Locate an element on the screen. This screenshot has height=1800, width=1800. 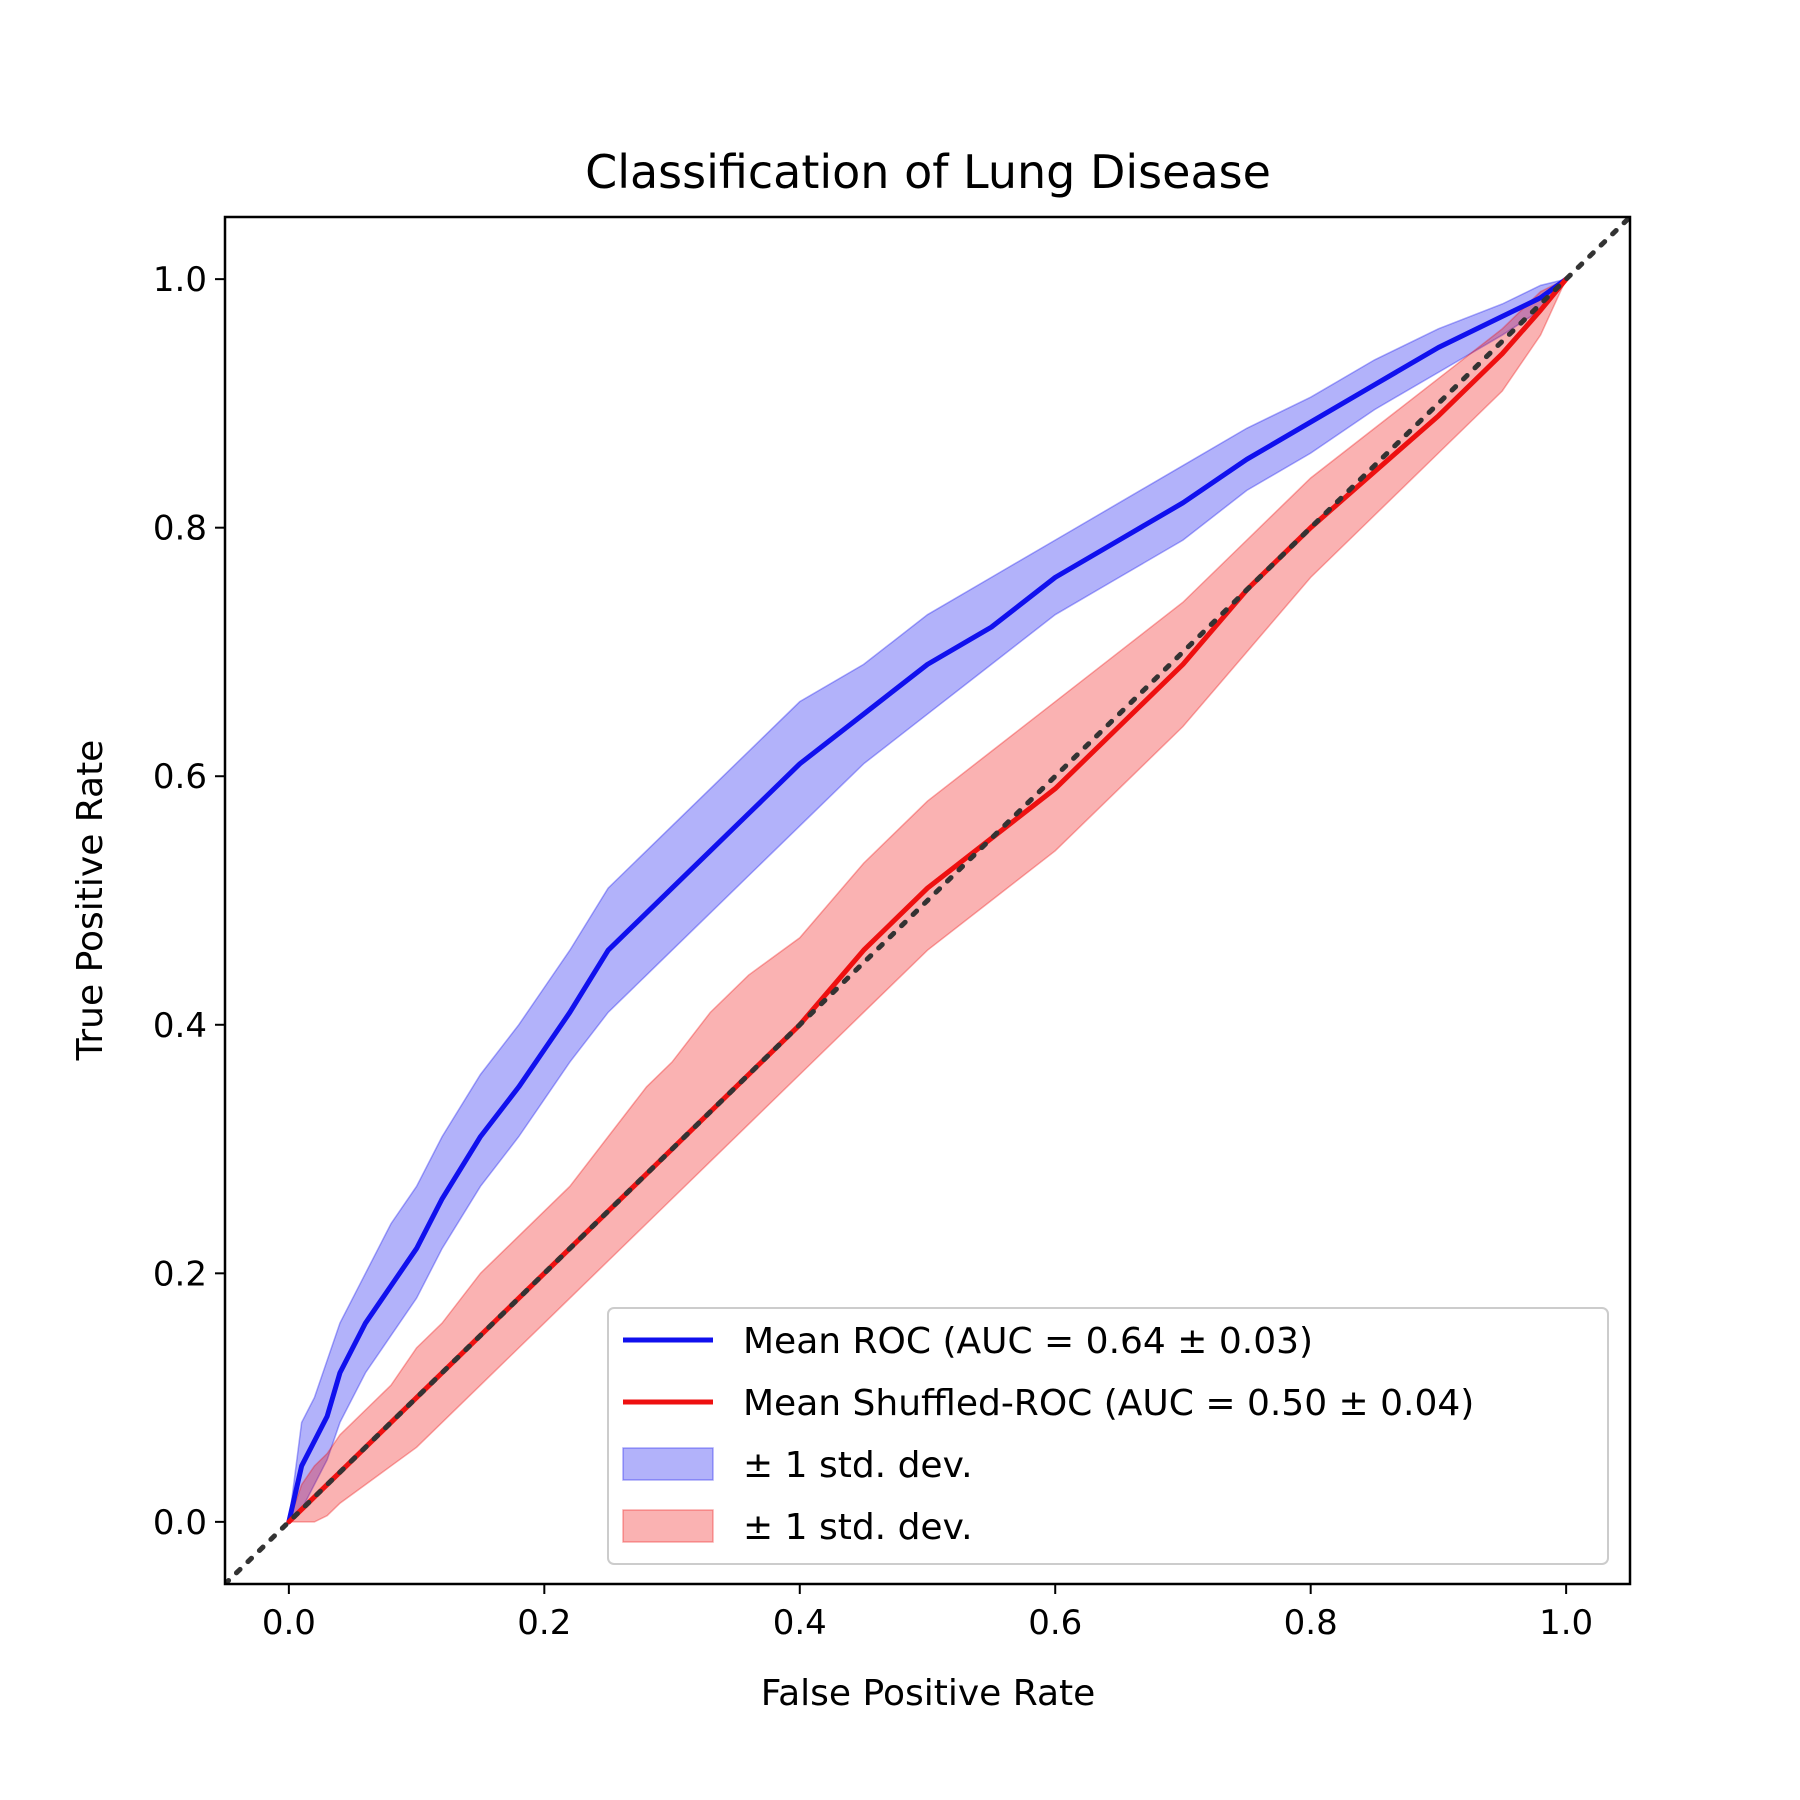
x-axis-label: False Positive Rate is located at coordinates (928, 1693).